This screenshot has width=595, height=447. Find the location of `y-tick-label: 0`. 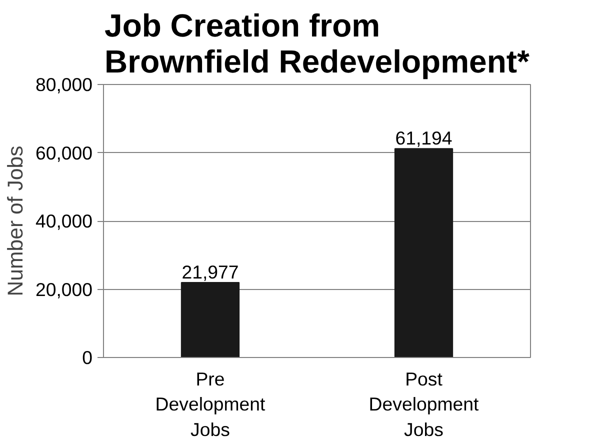

y-tick-label: 0 is located at coordinates (87, 357).